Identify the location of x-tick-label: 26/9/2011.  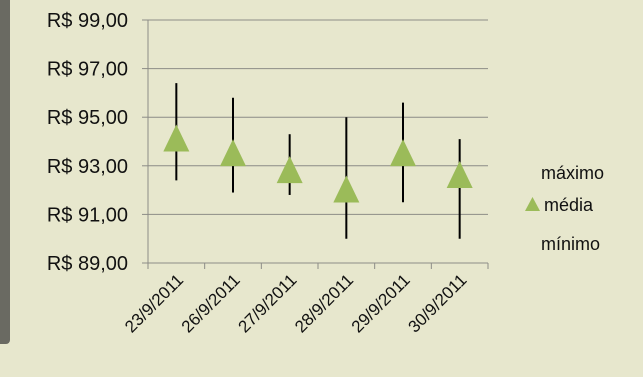
(211, 303).